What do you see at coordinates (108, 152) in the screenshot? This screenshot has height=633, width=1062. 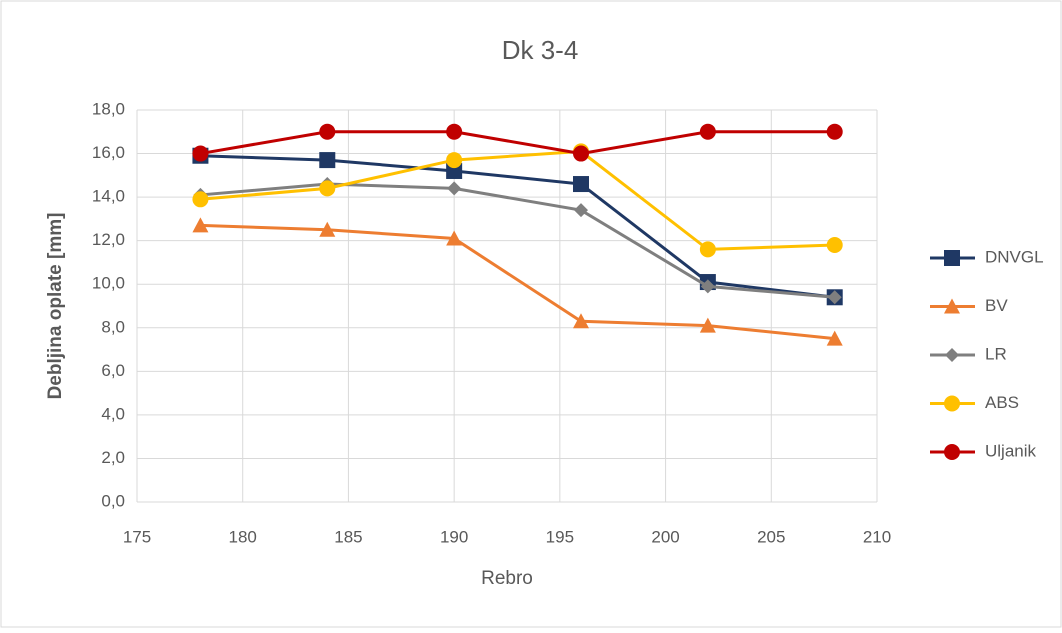 I see `y-tick-label: 16,0` at bounding box center [108, 152].